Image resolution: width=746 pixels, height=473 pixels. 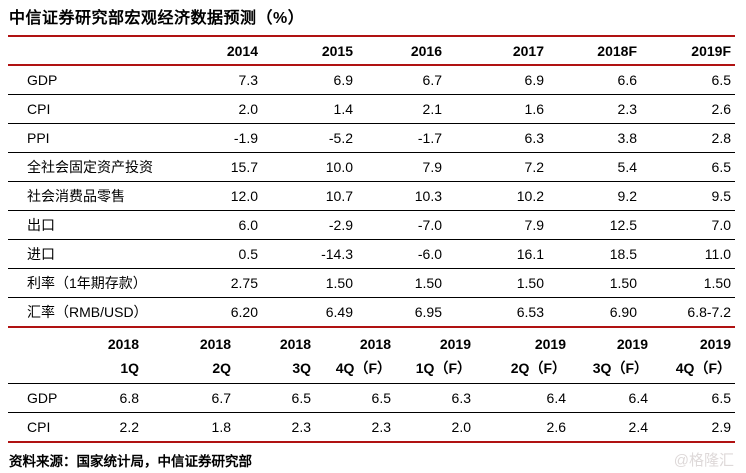 I want to click on cell-value: 11.0, so click(x=688, y=254).